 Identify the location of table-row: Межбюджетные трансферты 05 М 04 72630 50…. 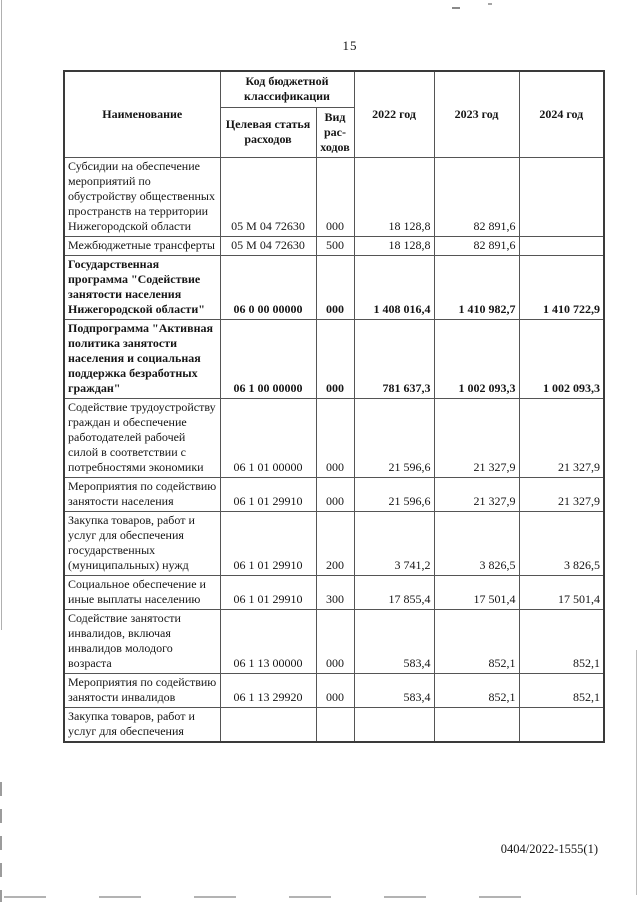
(334, 245).